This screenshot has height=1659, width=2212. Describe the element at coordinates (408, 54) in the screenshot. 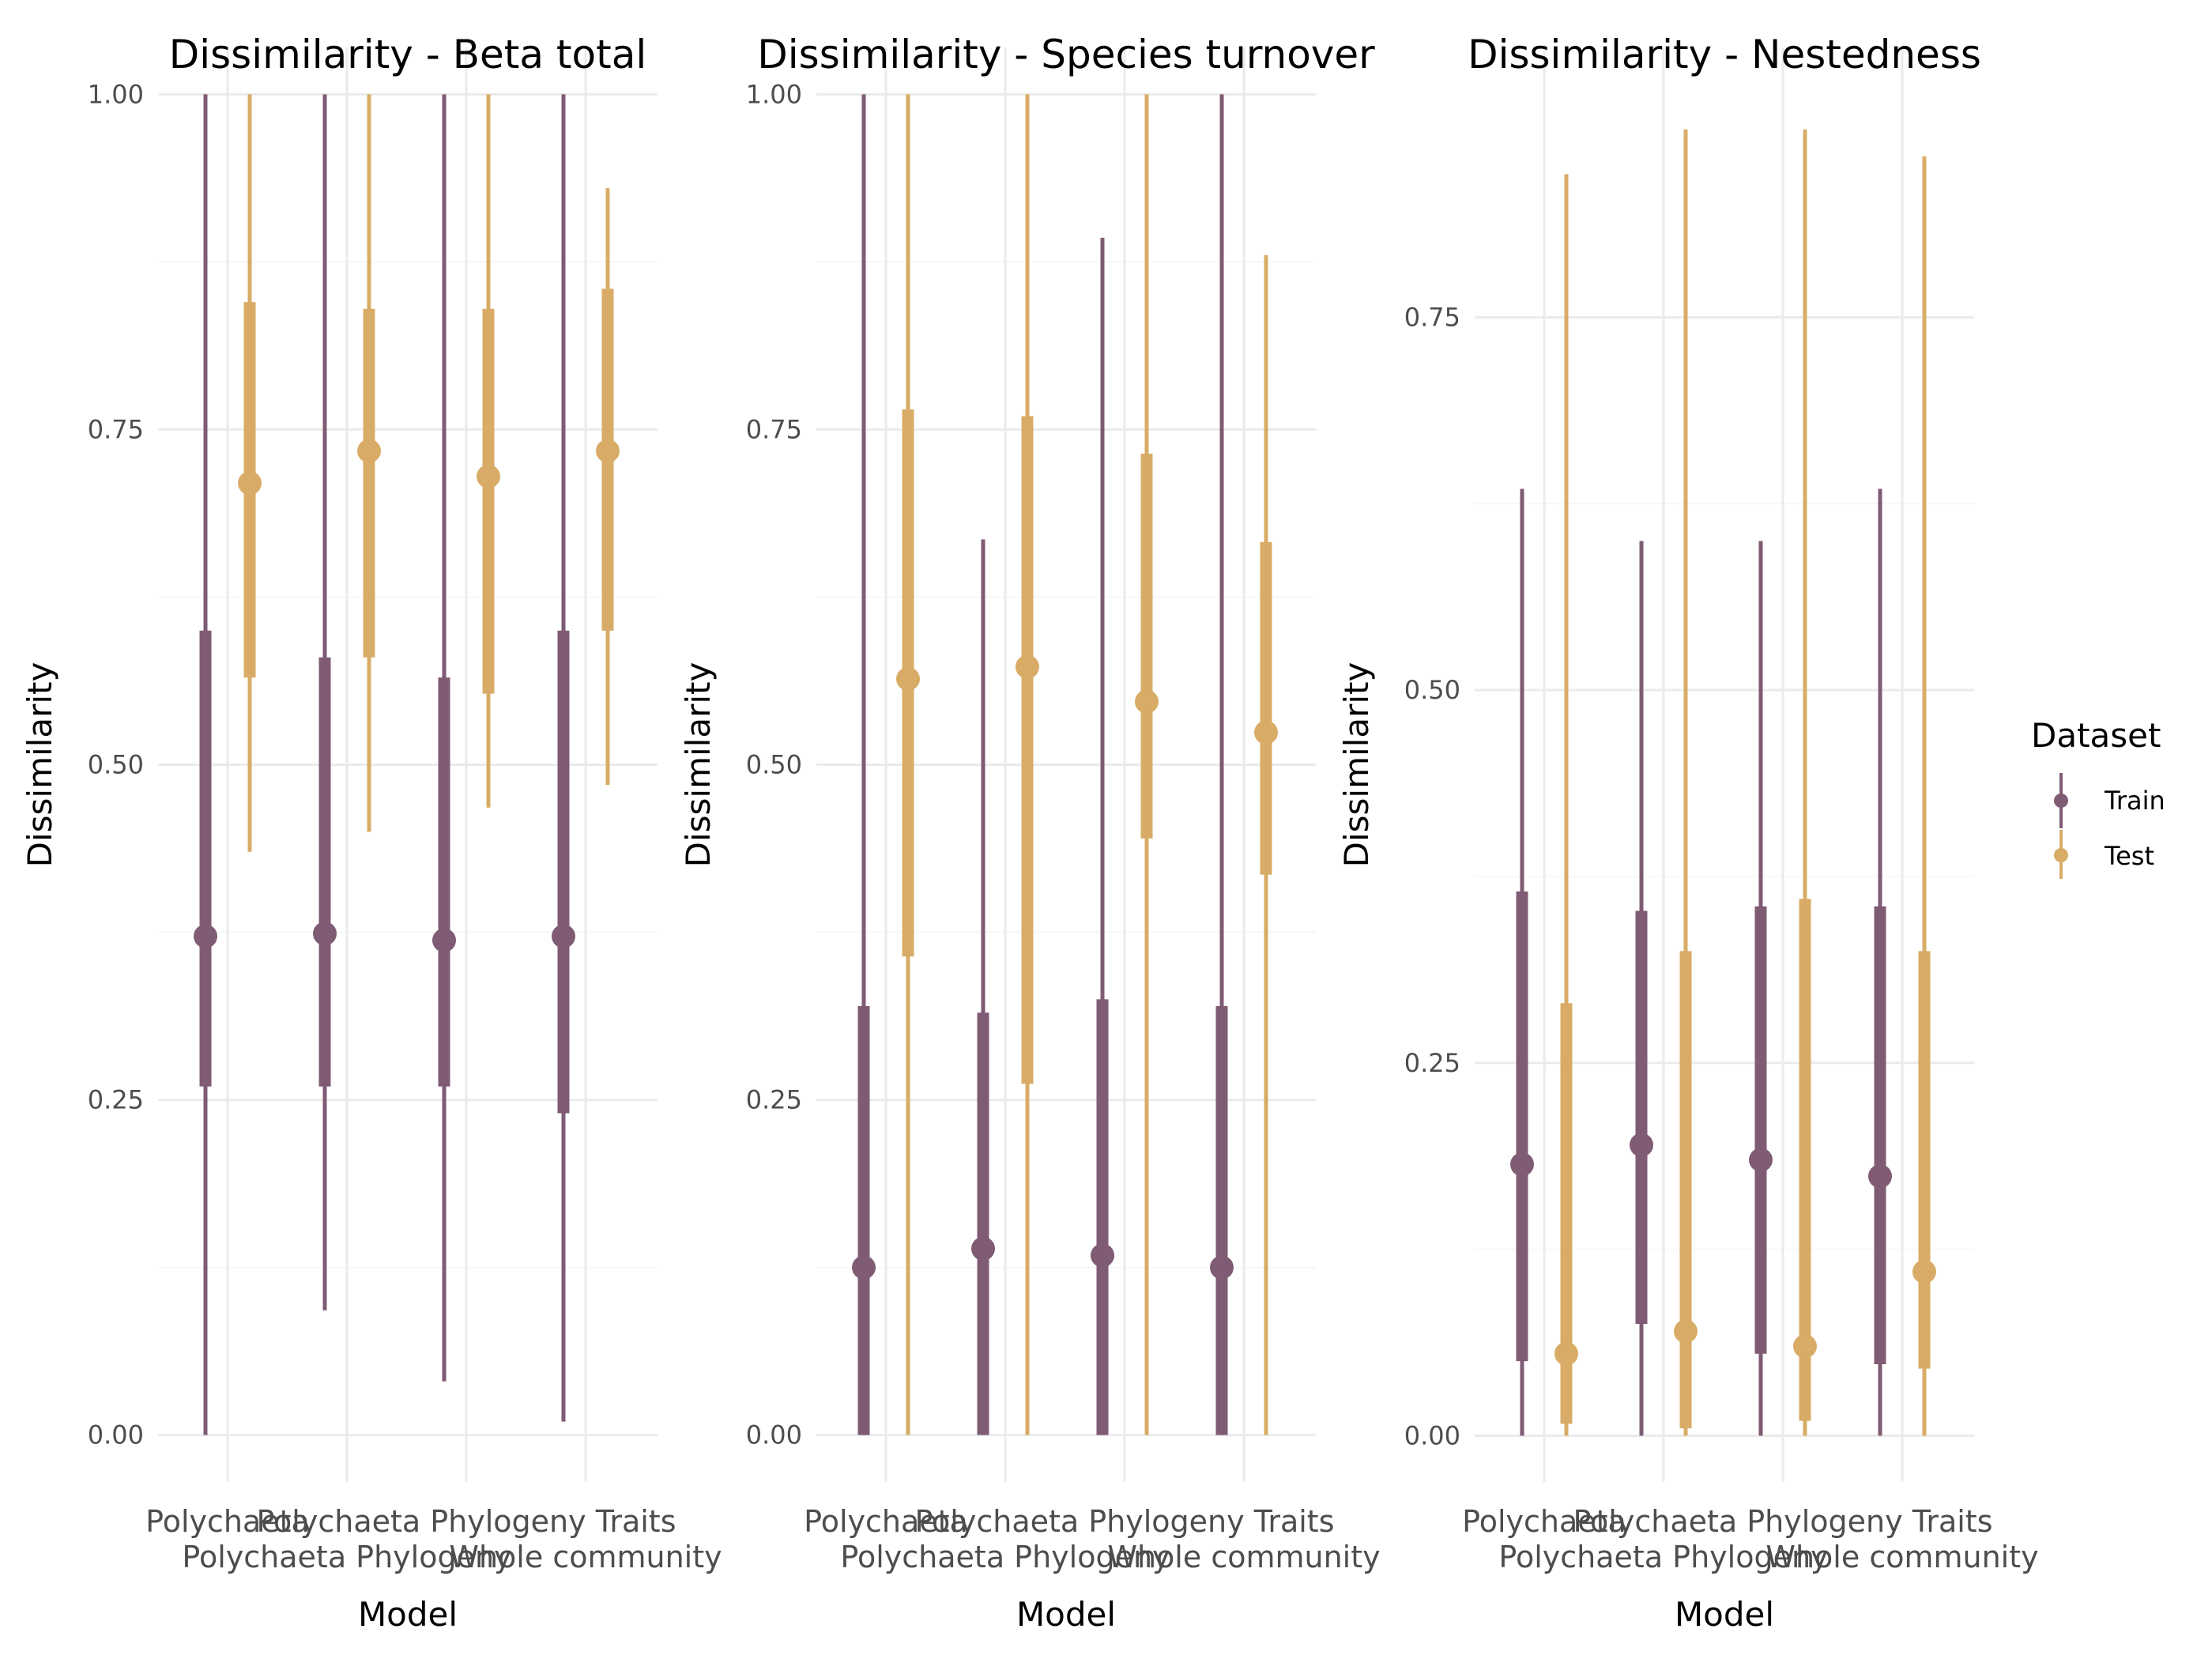

I see `panel-title: Dissimilarity - Beta total` at that location.